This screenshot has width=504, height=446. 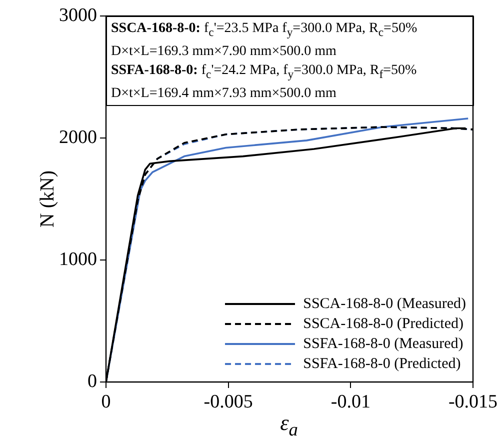 I want to click on legend-label: SSFA-168-8-0 (Measured), so click(x=383, y=344).